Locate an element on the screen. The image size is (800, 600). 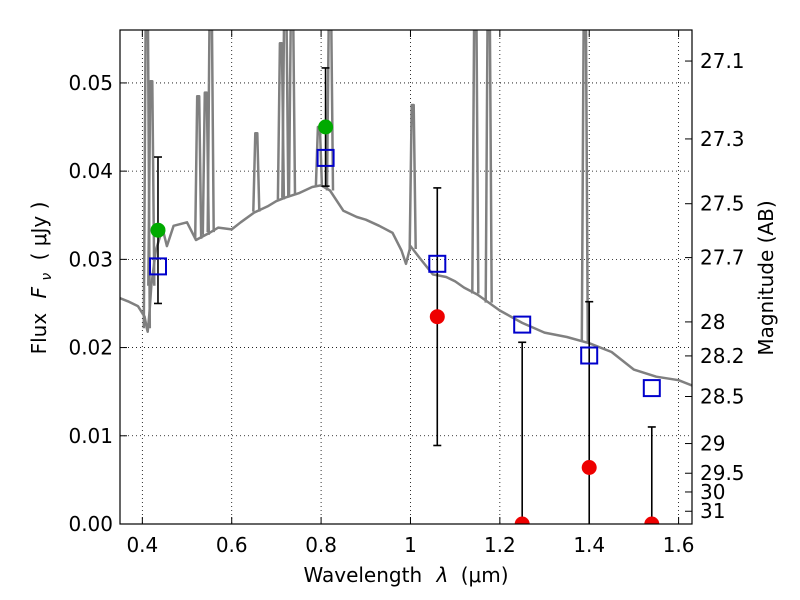
y2-tick-label: 28.5 is located at coordinates (722, 396).